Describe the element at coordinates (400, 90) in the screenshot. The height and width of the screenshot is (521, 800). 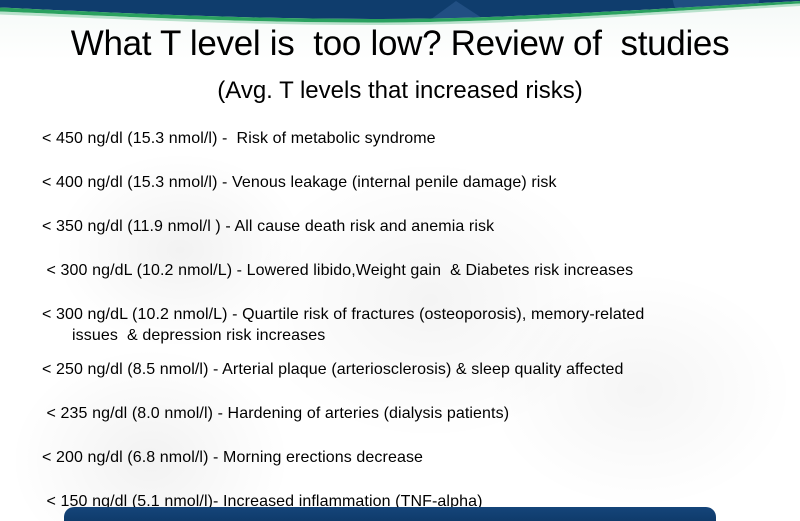
I see `slide-subtitle: (Avg. T levels that increased risks)` at that location.